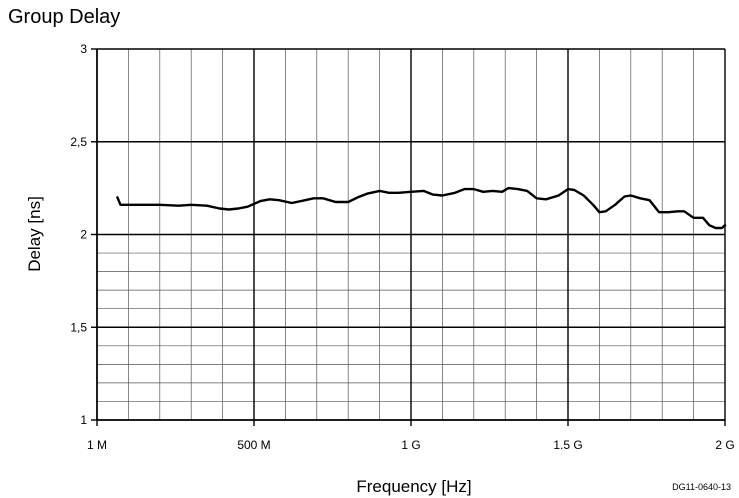 This screenshot has width=739, height=498. Describe the element at coordinates (83, 49) in the screenshot. I see `y-tick-label: 3` at that location.